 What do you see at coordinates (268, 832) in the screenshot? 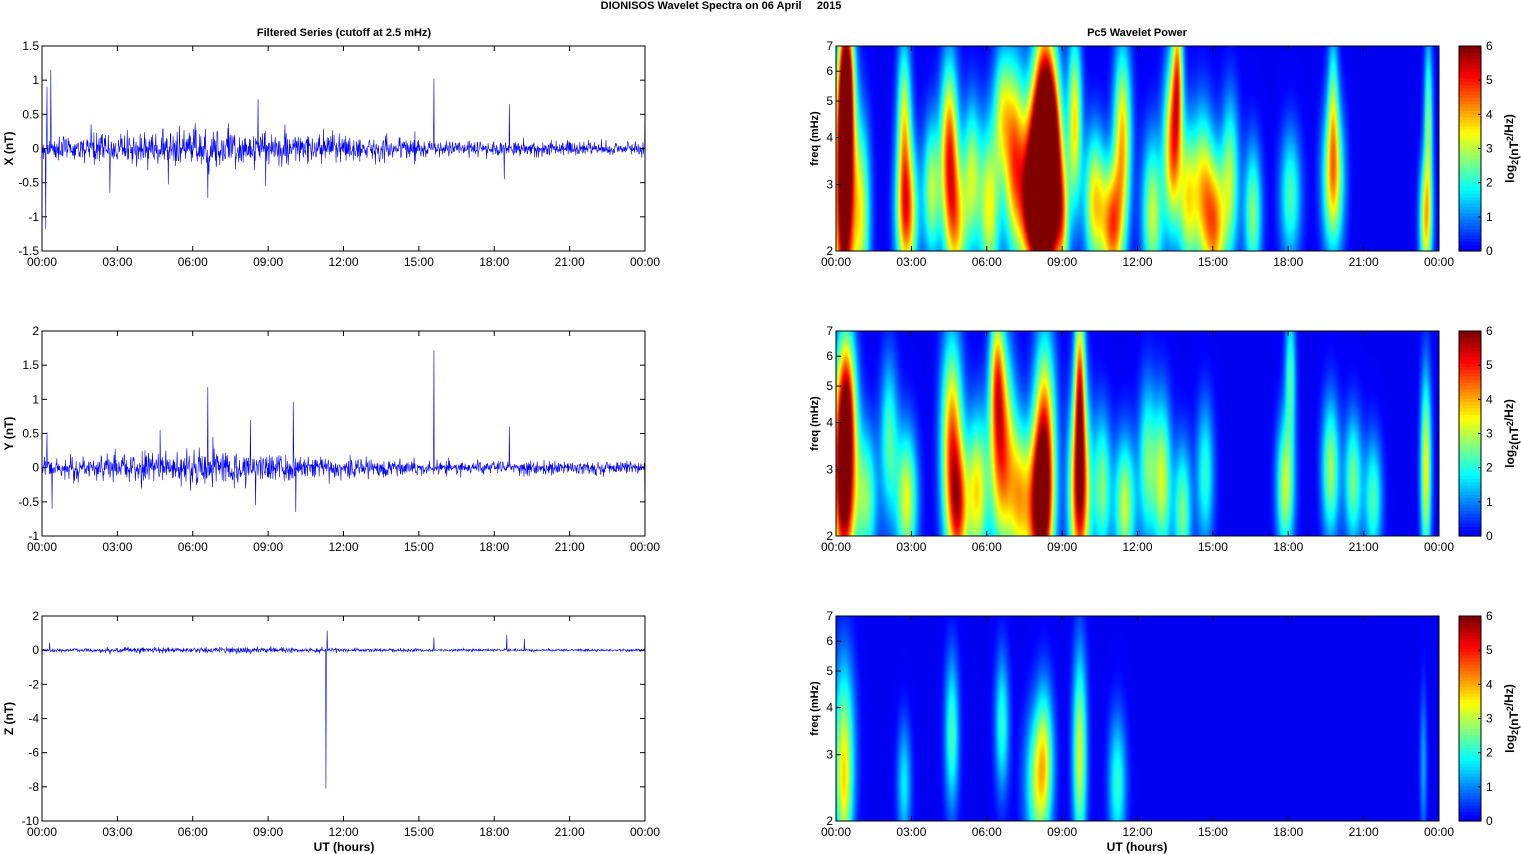
I see `line-z-xtick-label: 09:00` at bounding box center [268, 832].